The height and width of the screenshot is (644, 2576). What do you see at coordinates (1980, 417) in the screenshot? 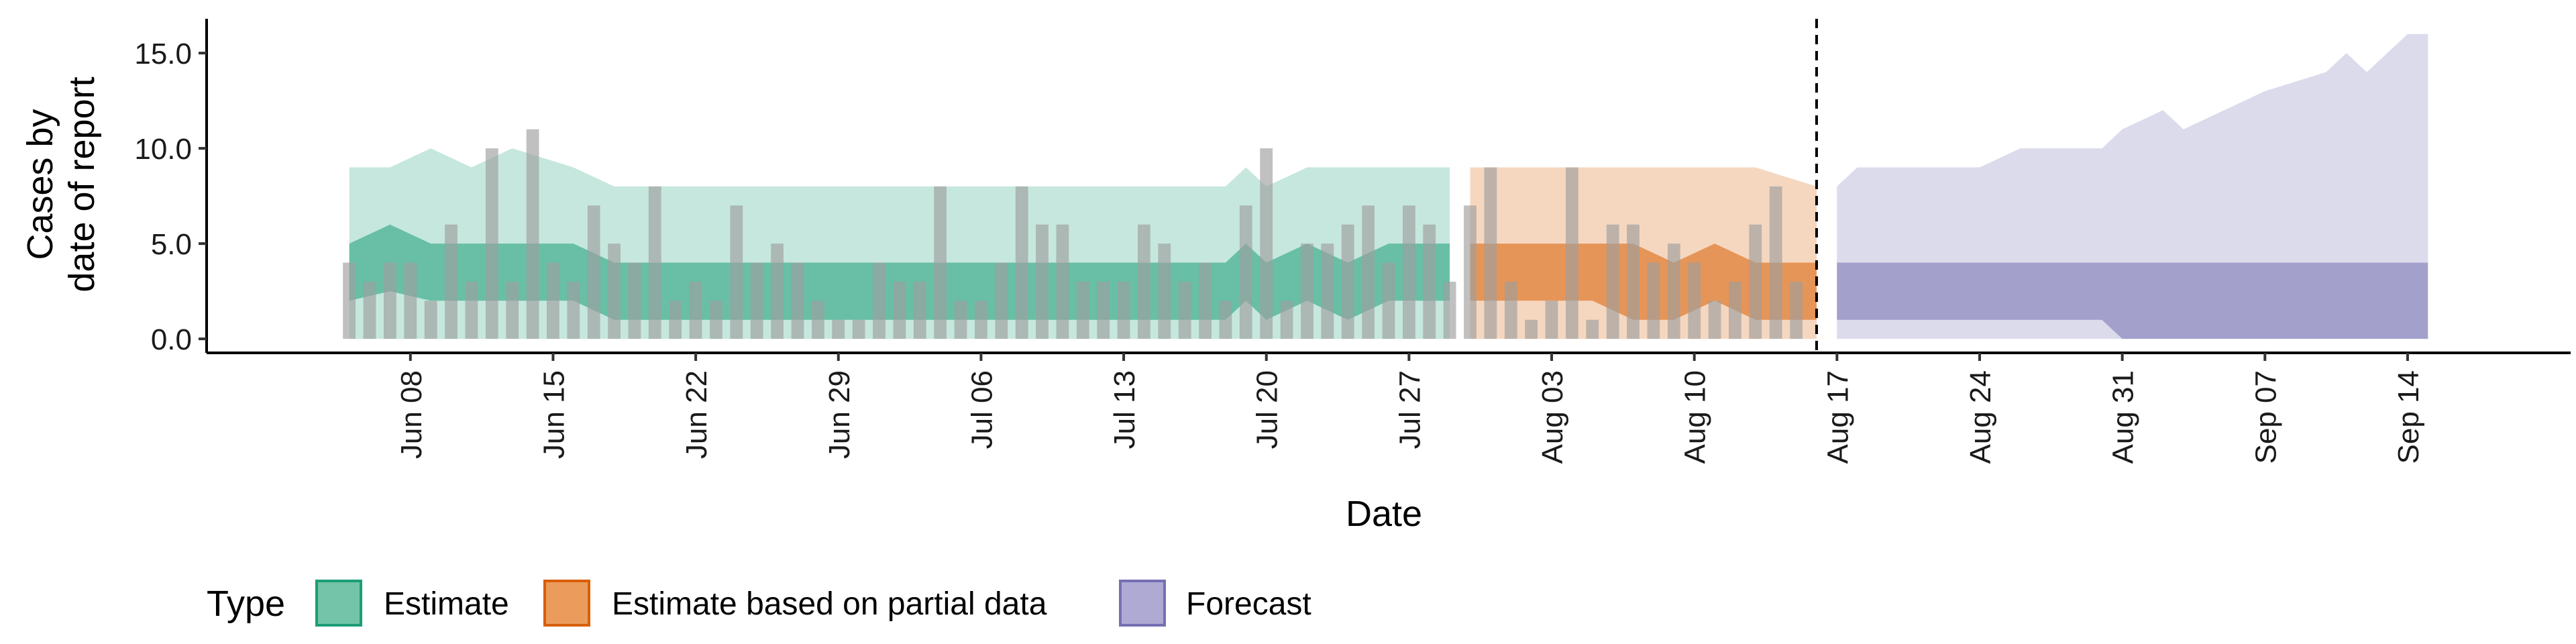
I see `x-tick-label: Aug 24` at bounding box center [1980, 417].